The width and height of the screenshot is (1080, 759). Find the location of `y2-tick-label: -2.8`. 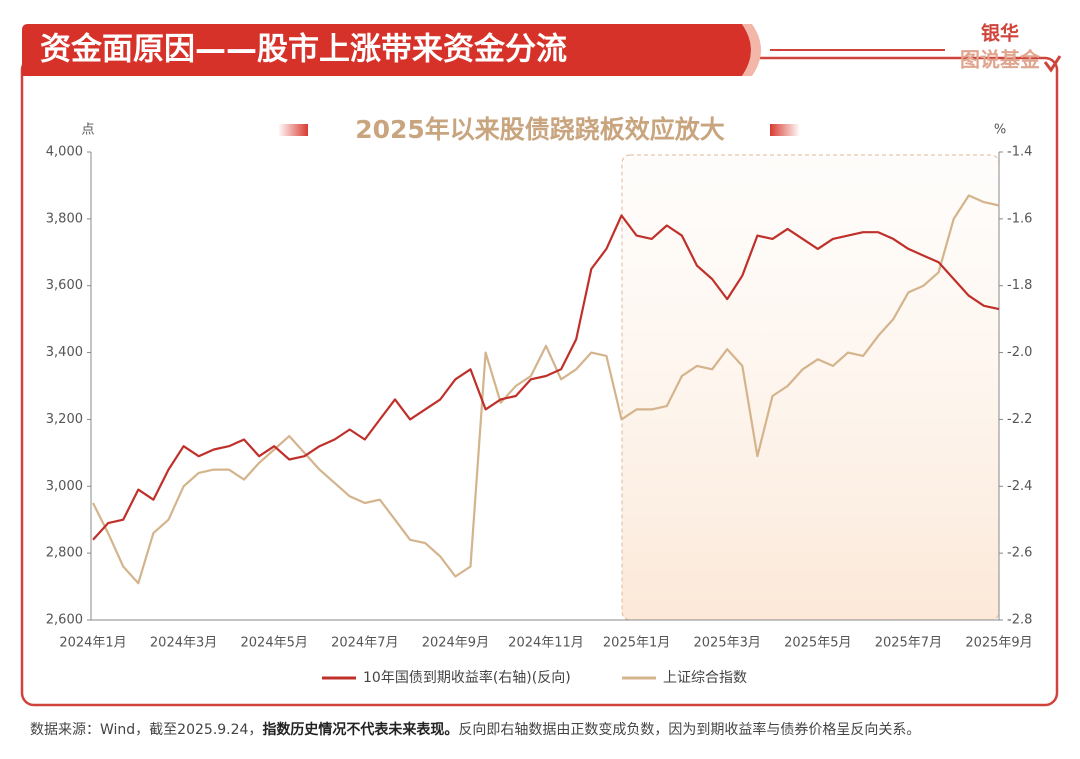

y2-tick-label: -2.8 is located at coordinates (1019, 620).